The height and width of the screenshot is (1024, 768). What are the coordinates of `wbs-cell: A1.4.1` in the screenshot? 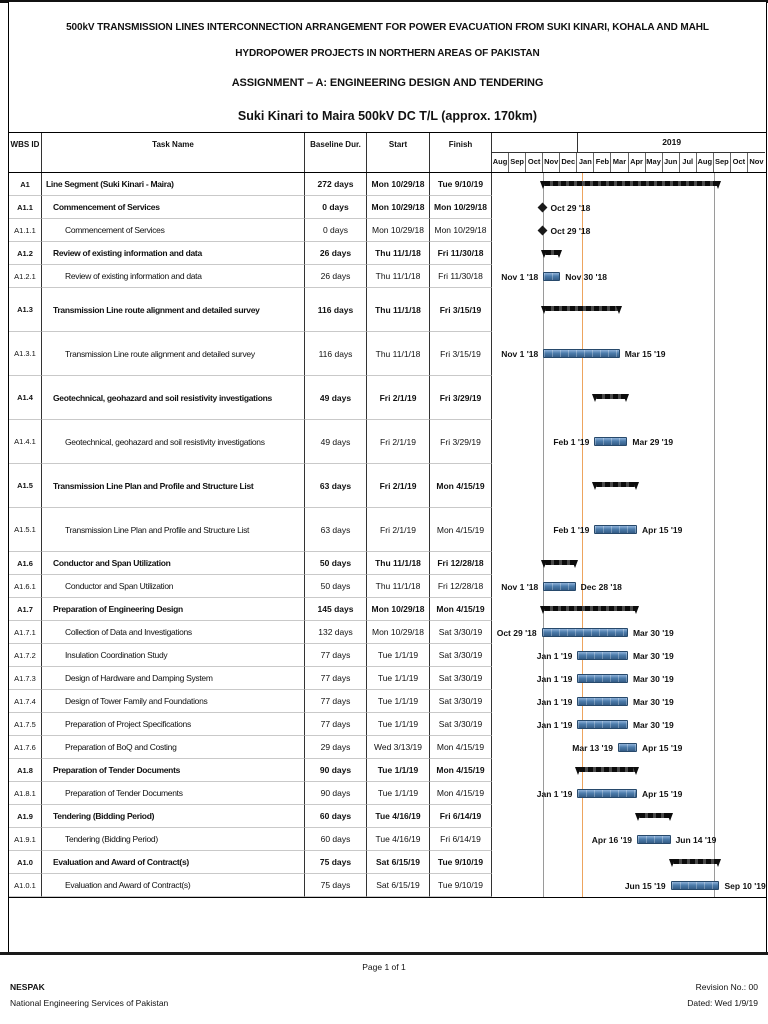 It's located at (25, 442).